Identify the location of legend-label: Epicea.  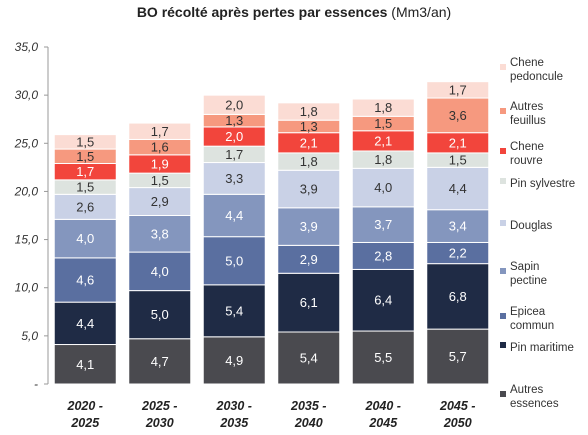
(528, 312).